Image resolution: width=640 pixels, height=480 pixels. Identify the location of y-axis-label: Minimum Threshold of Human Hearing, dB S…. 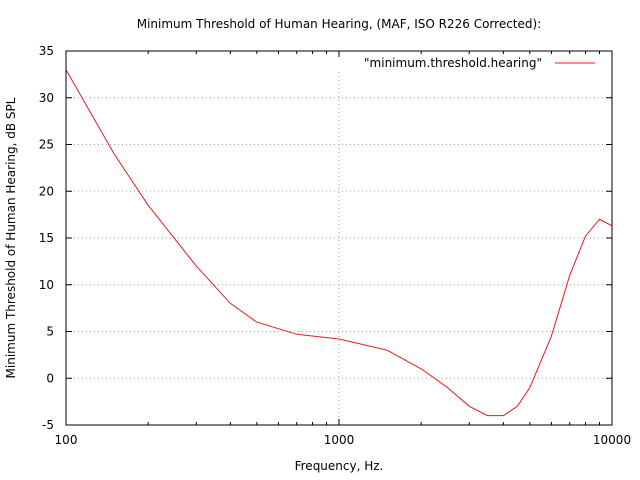
(11, 237).